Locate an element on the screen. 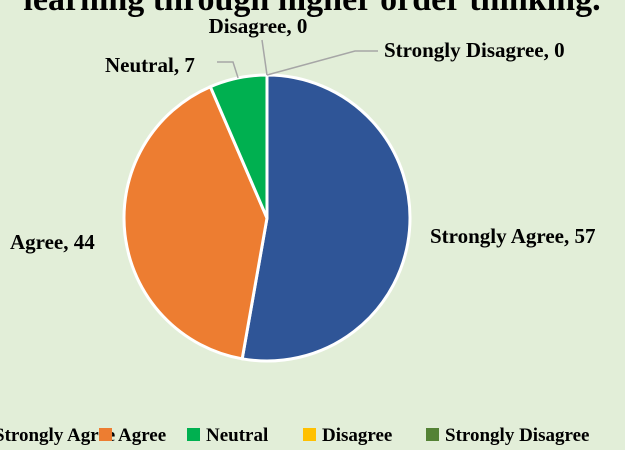 The width and height of the screenshot is (625, 450). slice-agree is located at coordinates (195, 222).